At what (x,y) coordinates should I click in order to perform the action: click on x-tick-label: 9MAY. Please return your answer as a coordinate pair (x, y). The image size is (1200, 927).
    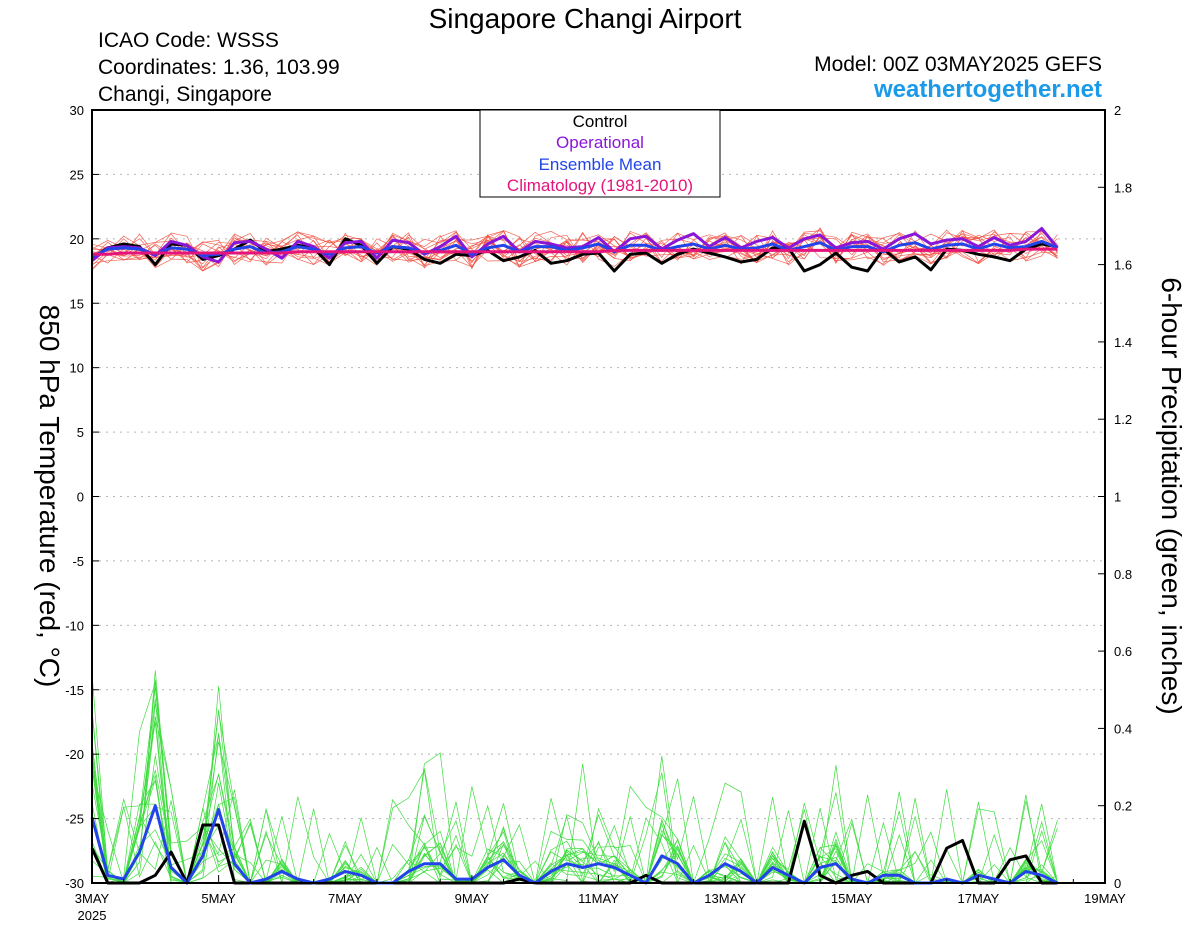
    Looking at the image, I should click on (472, 898).